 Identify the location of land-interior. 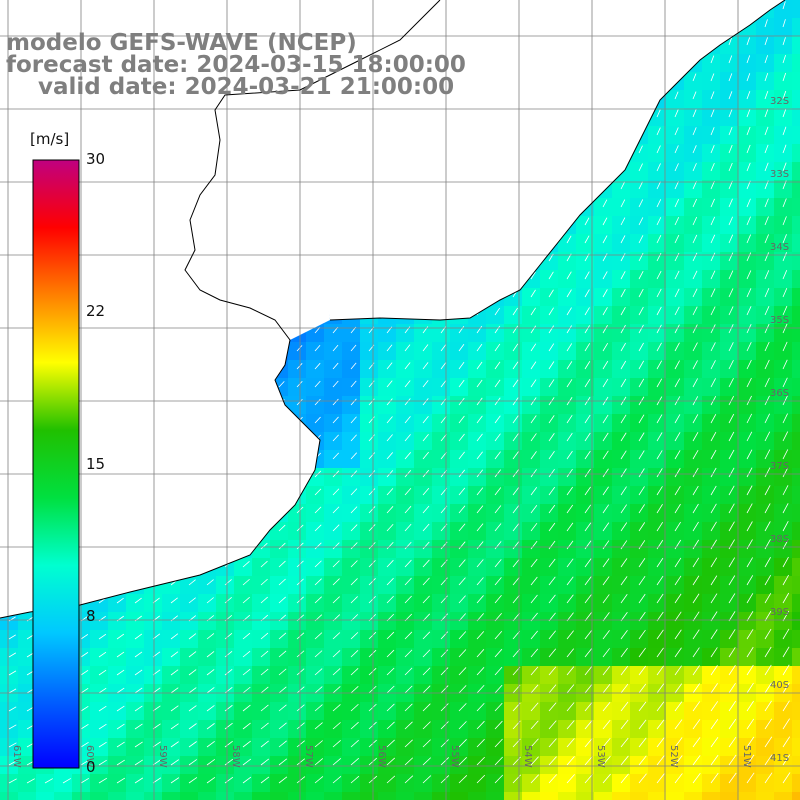
(257, 215).